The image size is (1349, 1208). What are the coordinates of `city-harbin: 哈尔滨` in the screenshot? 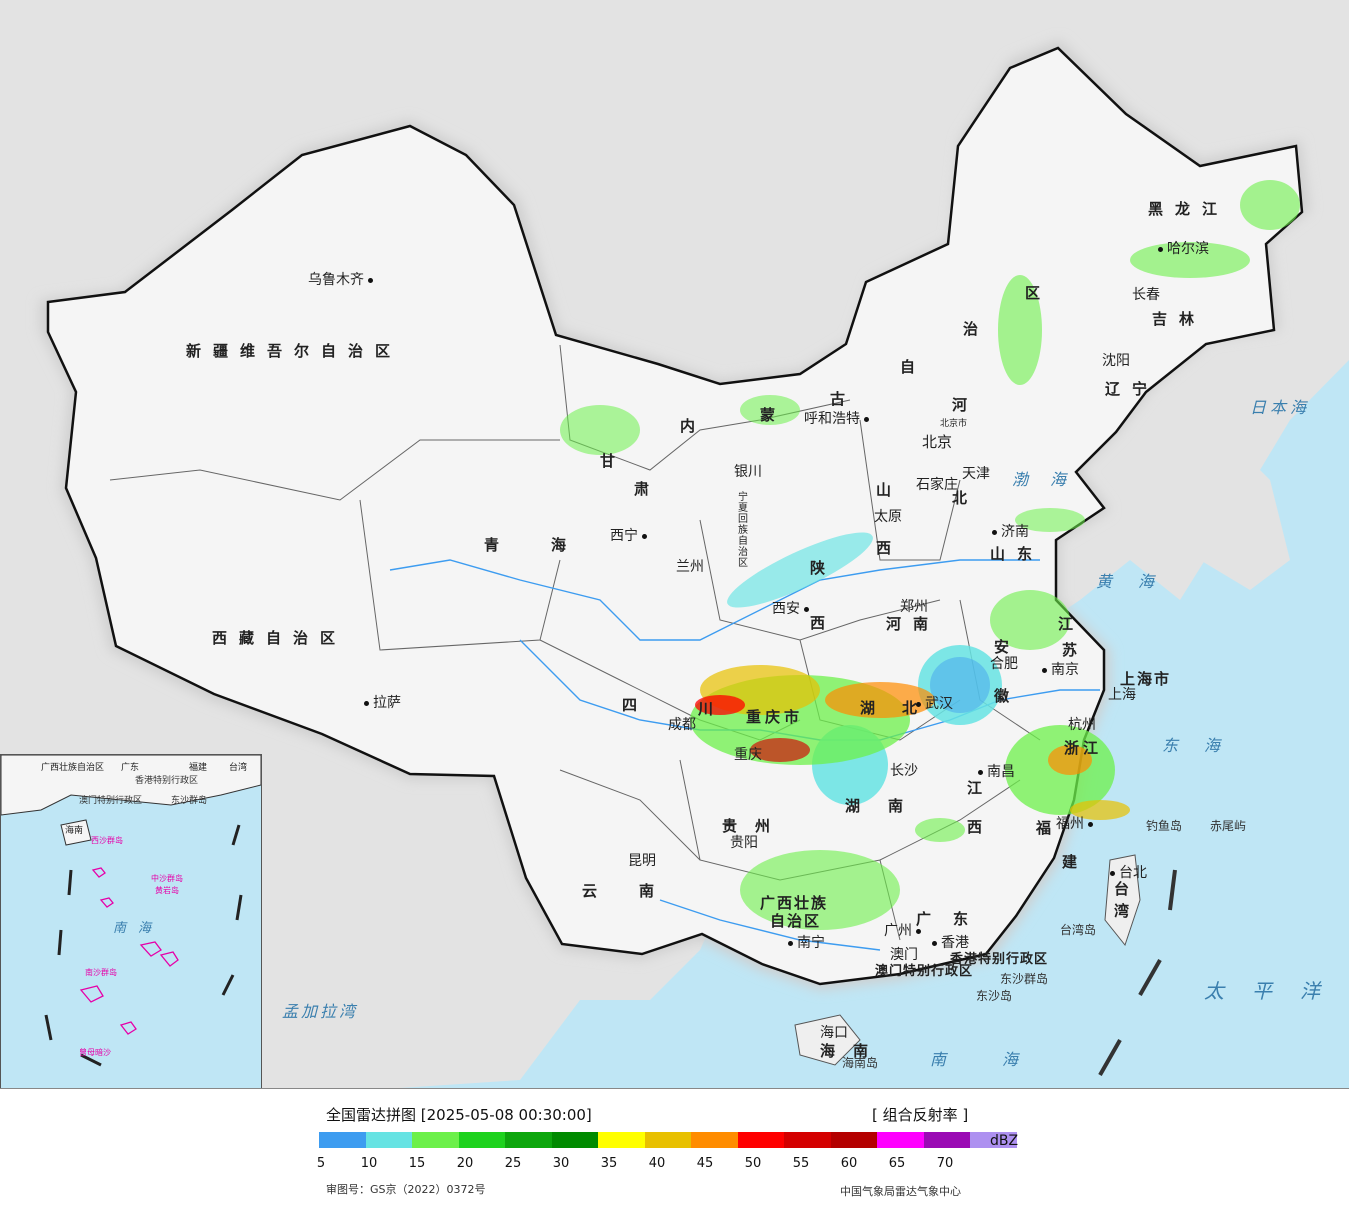 It's located at (1183, 248).